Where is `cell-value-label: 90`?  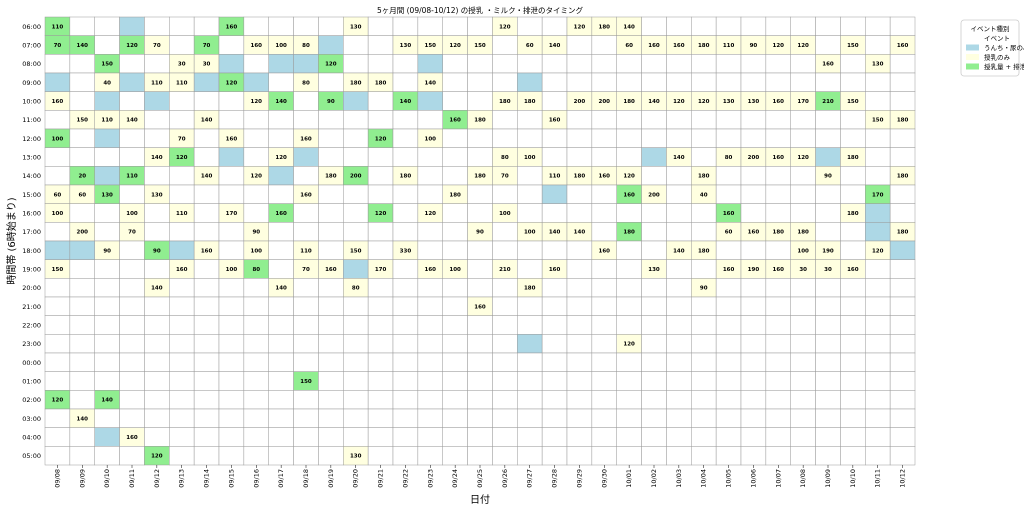
cell-value-label: 90 is located at coordinates (754, 46).